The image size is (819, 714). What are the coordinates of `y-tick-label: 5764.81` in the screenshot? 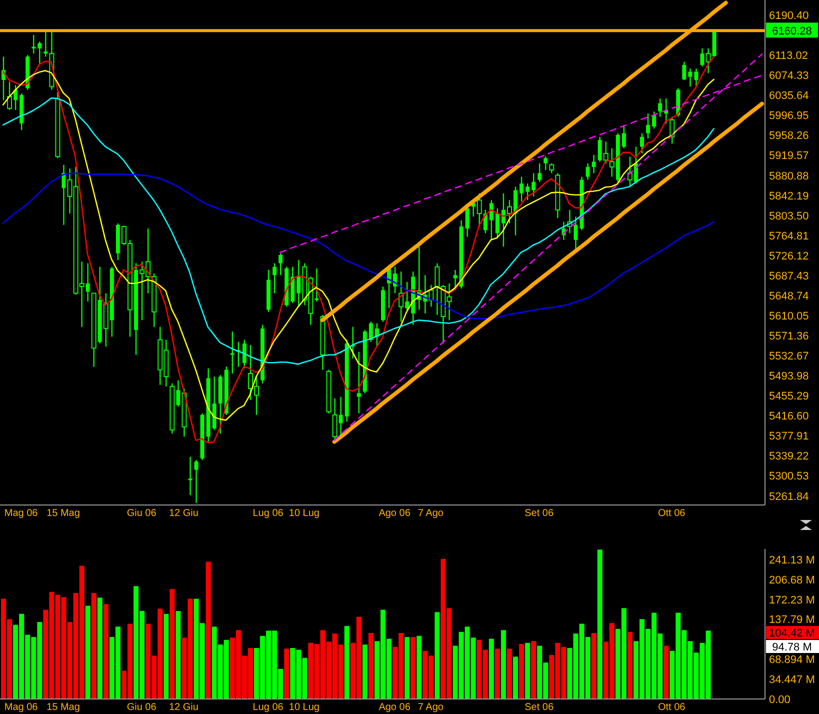 It's located at (789, 236).